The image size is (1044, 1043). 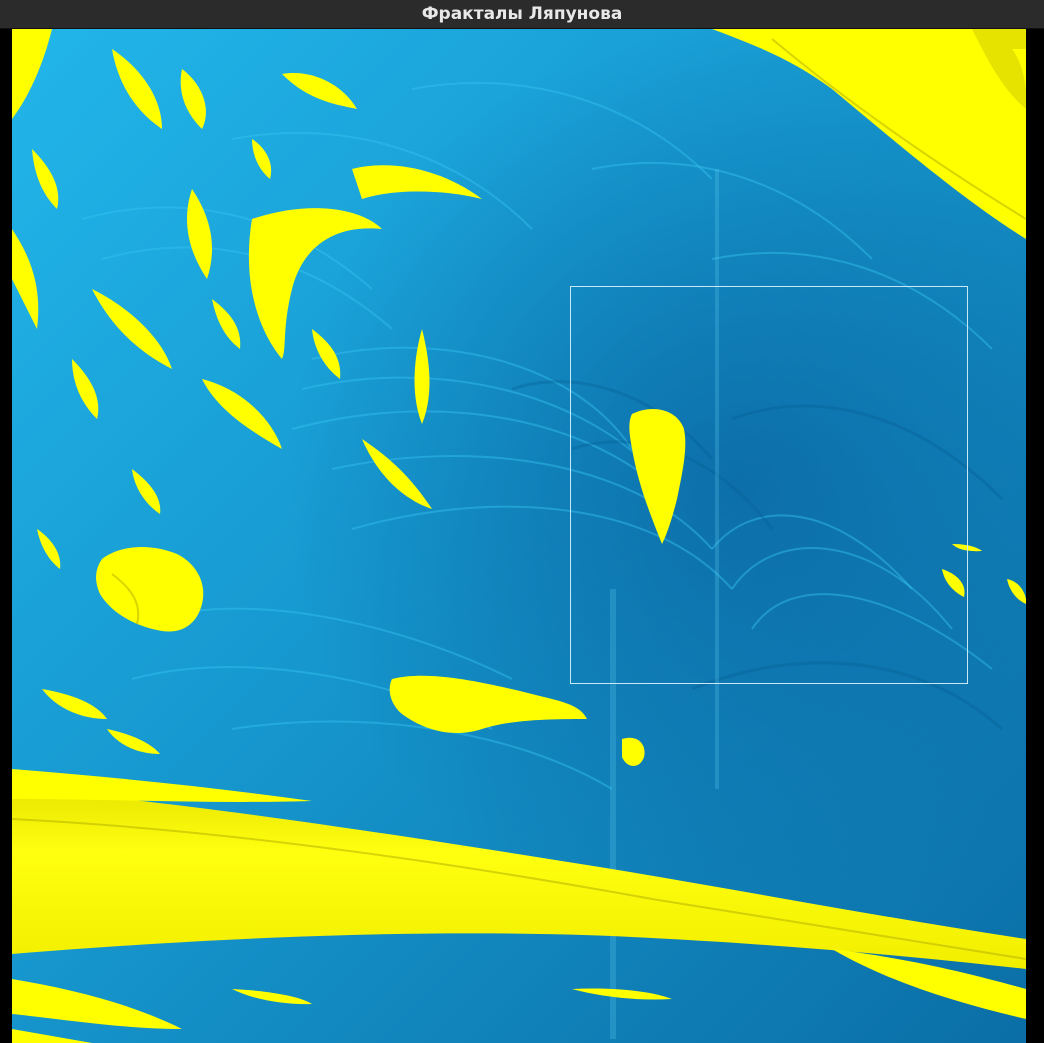 I want to click on window-titlebar: Фракталы Ляпунова, so click(x=522, y=14).